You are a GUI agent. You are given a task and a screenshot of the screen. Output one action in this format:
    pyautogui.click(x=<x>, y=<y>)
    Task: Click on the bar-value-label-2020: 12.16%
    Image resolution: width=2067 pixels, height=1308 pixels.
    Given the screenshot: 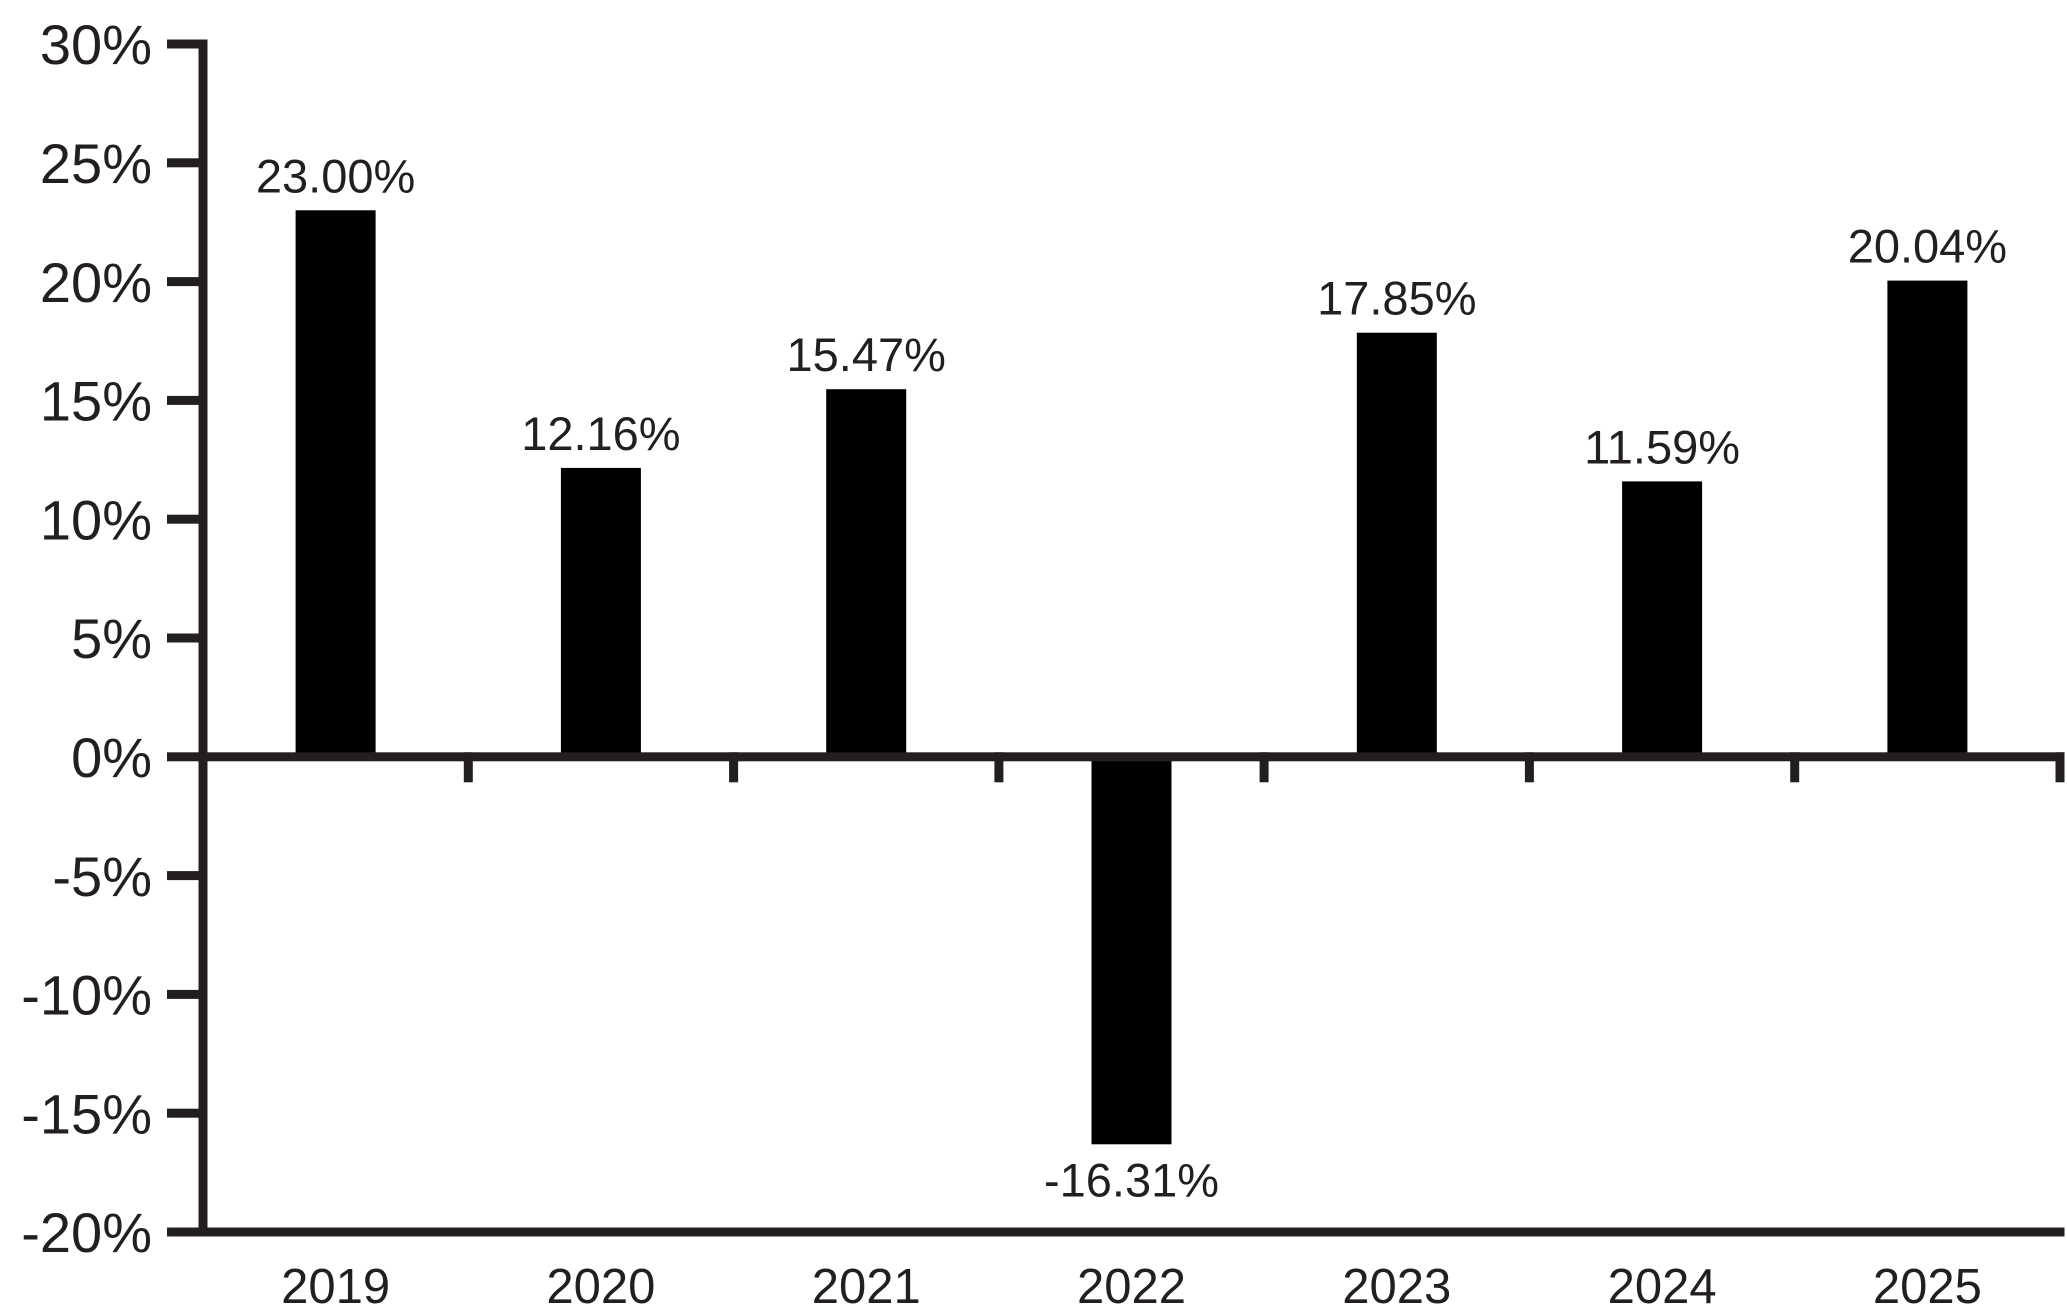 What is the action you would take?
    pyautogui.click(x=600, y=433)
    